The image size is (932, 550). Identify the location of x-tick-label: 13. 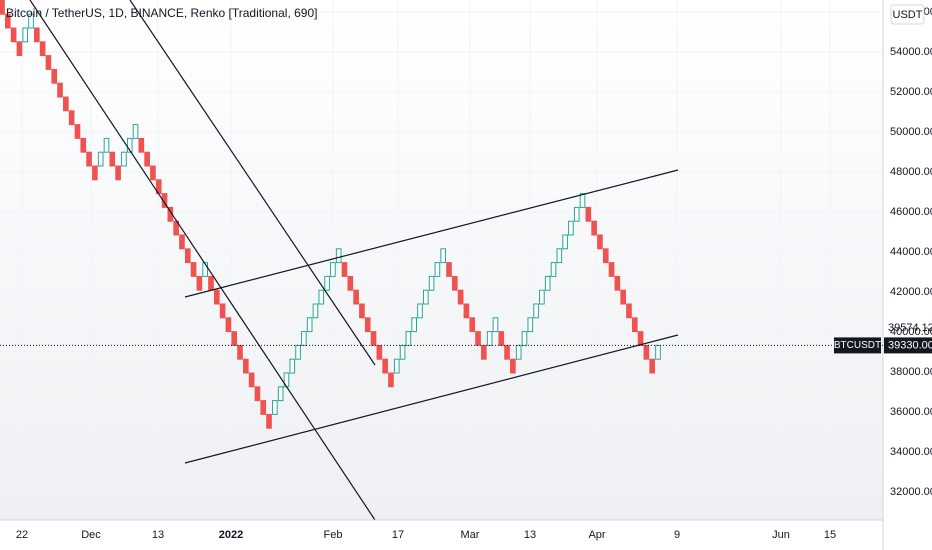
(158, 535).